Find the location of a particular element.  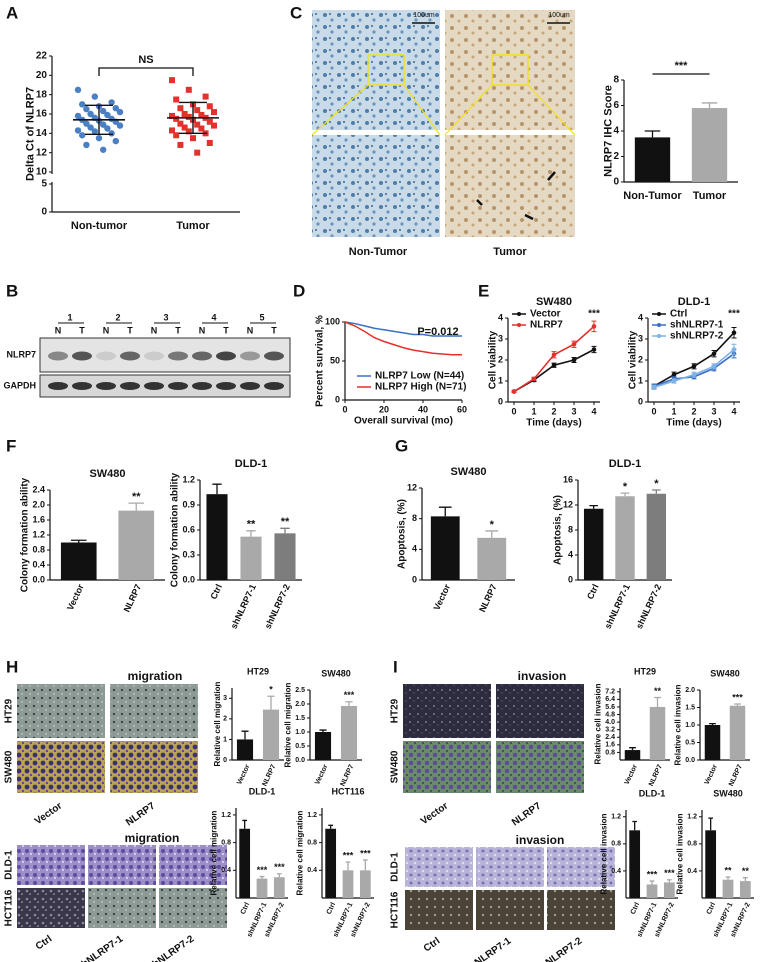

panel-label: I is located at coordinates (395, 666).